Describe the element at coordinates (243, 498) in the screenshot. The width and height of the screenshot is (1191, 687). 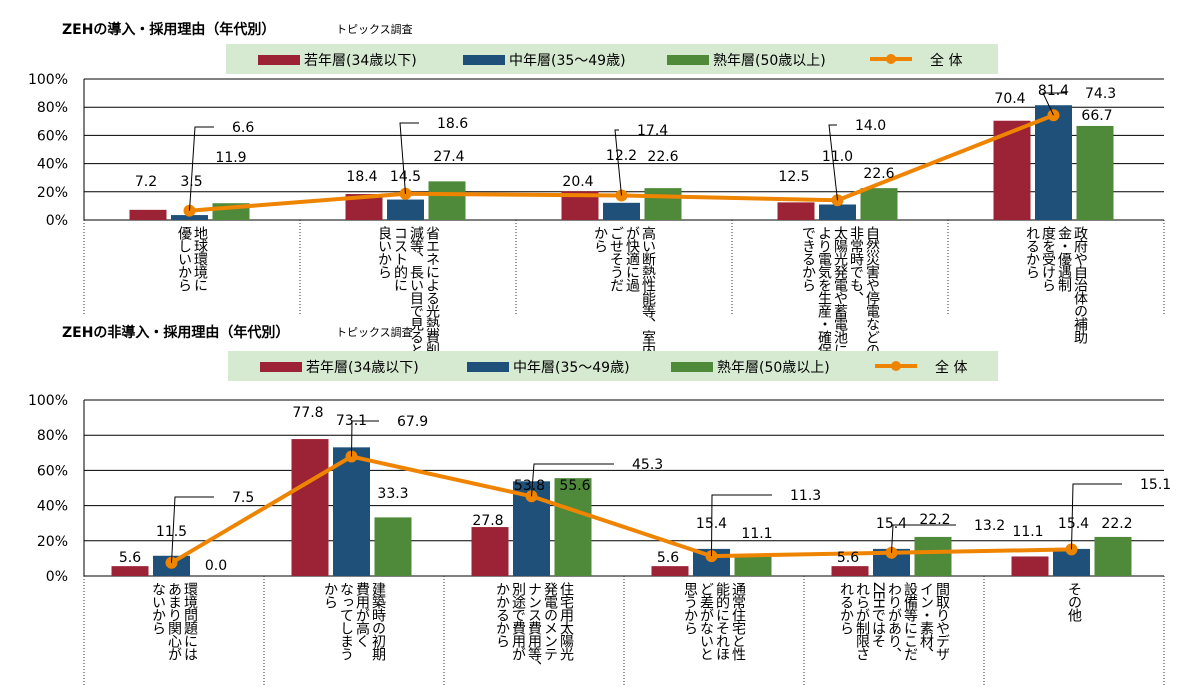
I see `overall-value-label-cat1: 7.5` at that location.